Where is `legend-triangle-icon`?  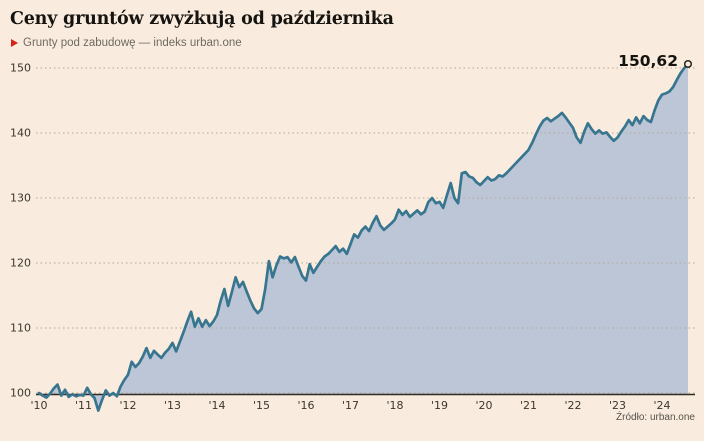
legend-triangle-icon is located at coordinates (14, 43).